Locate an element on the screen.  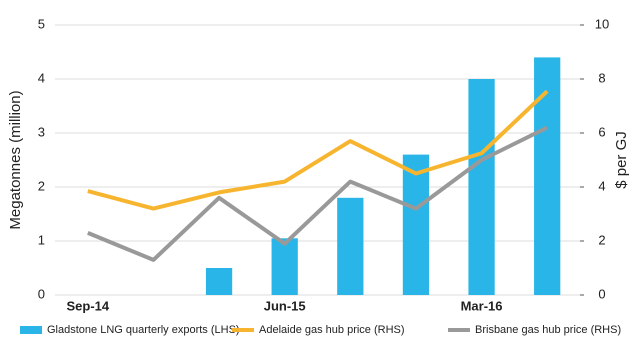
y-tick-label: 0 is located at coordinates (41, 293).